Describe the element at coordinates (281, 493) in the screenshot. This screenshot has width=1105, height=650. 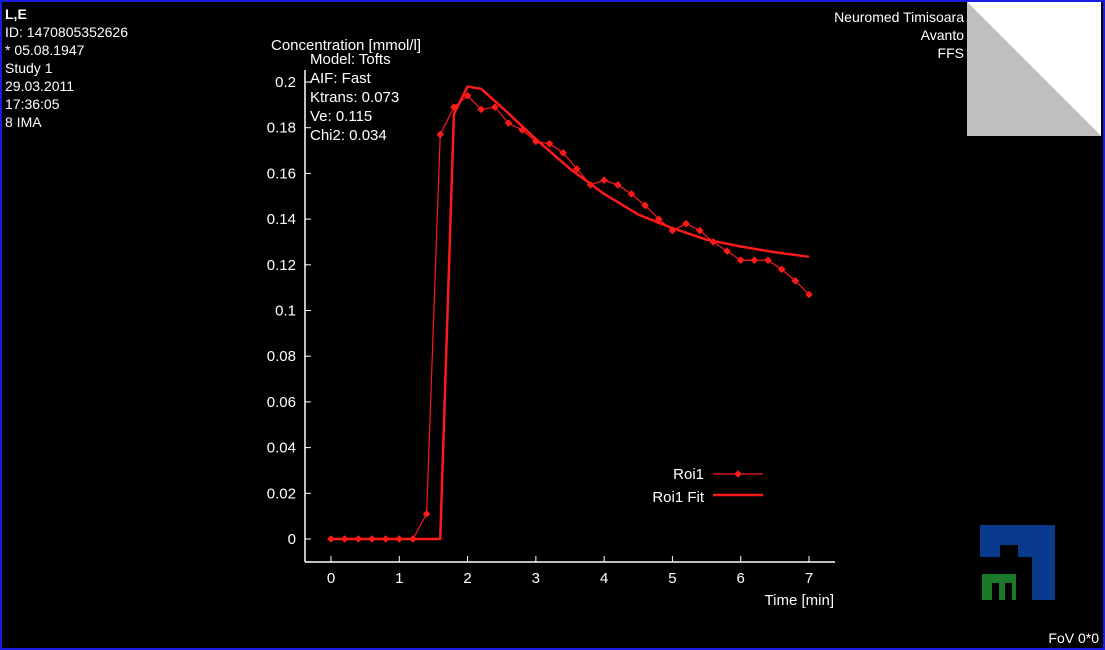
I see `y-tick-label: 0.02` at that location.